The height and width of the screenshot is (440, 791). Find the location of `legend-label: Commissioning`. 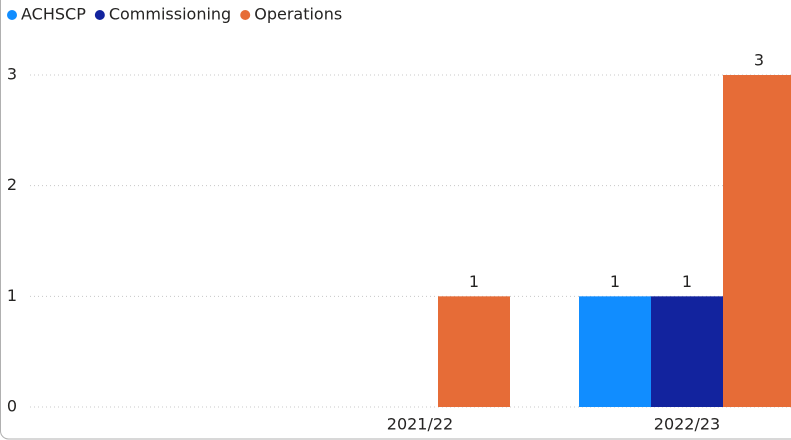

legend-label: Commissioning is located at coordinates (170, 14).